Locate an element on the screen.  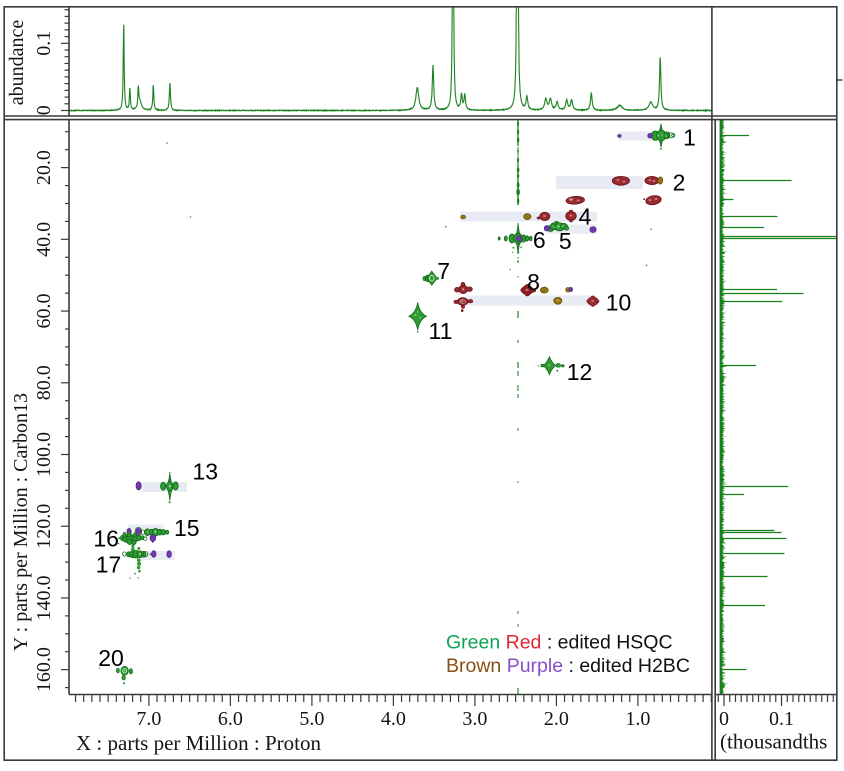
svg-text: 140.0 is located at coordinates (44, 597).